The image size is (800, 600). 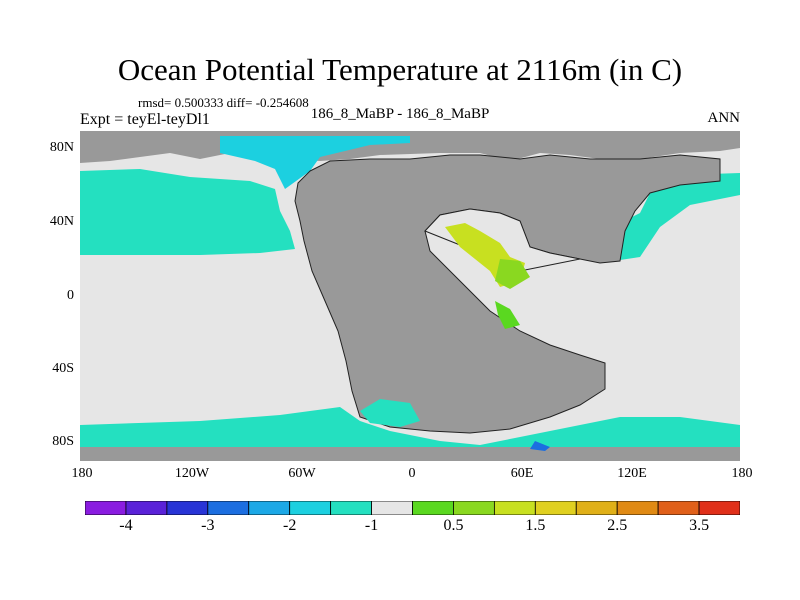 I want to click on lat-label-40s: 40S, so click(x=63, y=368).